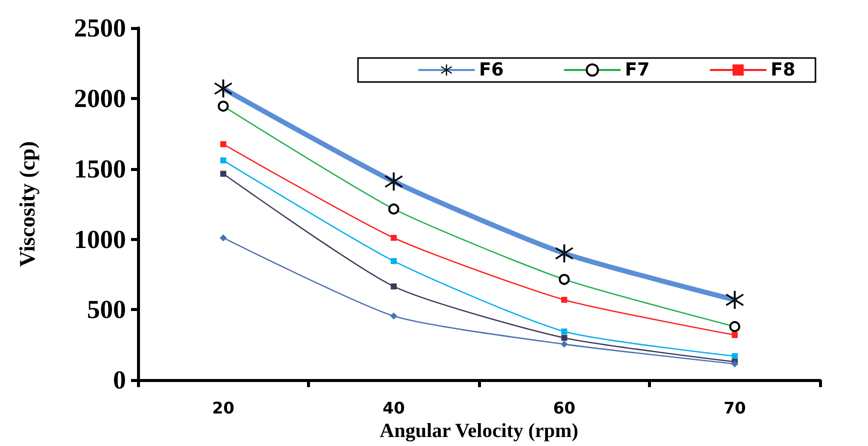 Image resolution: width=868 pixels, height=446 pixels. Describe the element at coordinates (637, 70) in the screenshot. I see `legend-label: F7` at that location.